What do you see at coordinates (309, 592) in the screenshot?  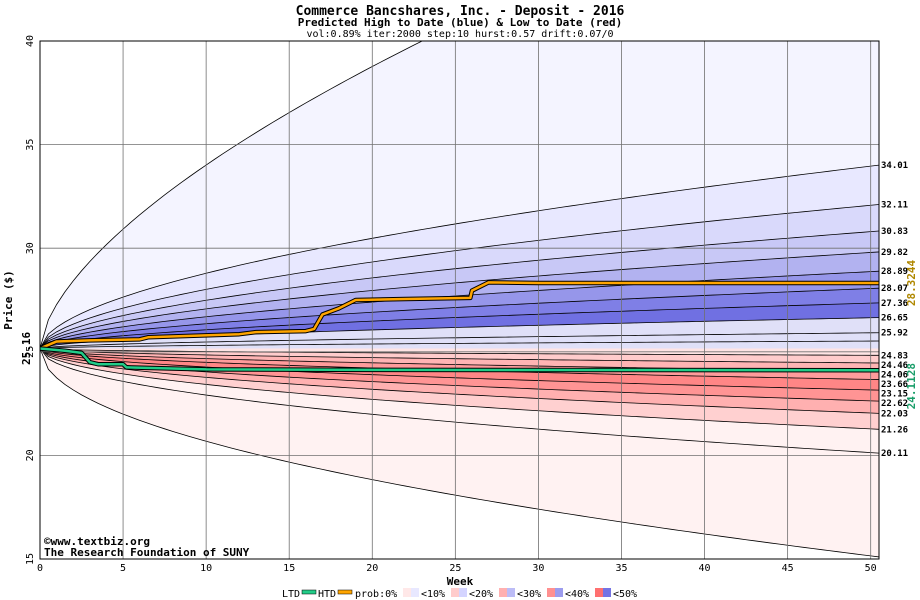 I see `legend-ltd-swatch` at bounding box center [309, 592].